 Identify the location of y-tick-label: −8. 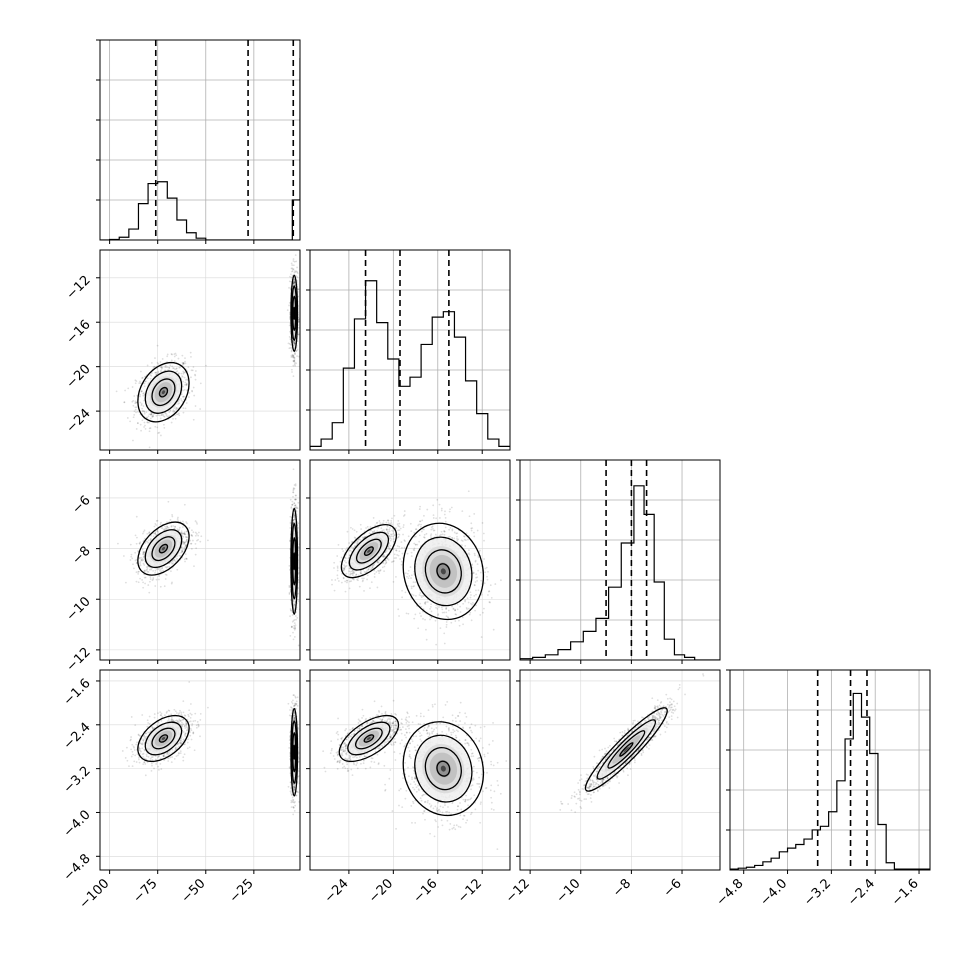
(81, 556).